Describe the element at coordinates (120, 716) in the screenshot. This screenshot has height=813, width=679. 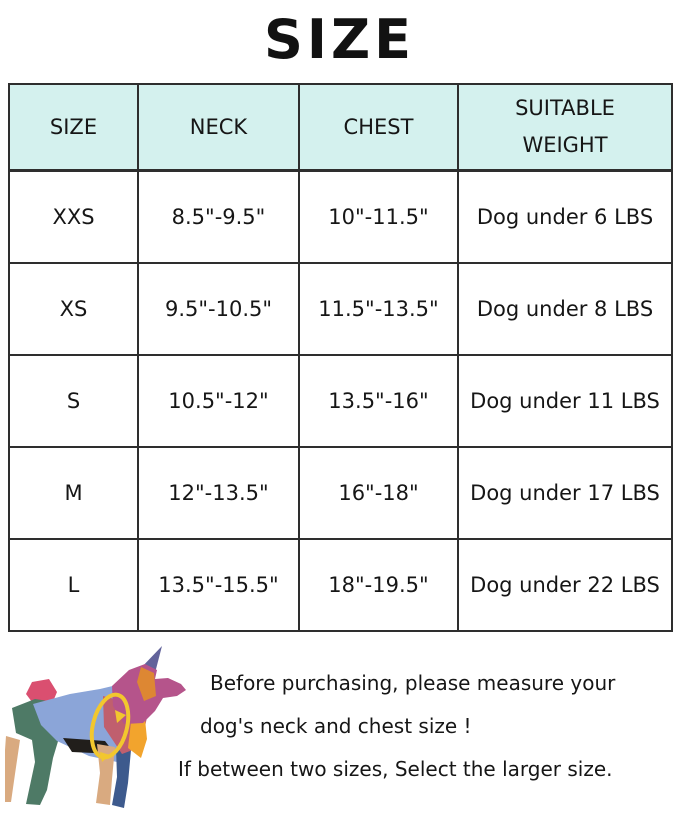
I see `measuring-tape-arrow-top` at that location.